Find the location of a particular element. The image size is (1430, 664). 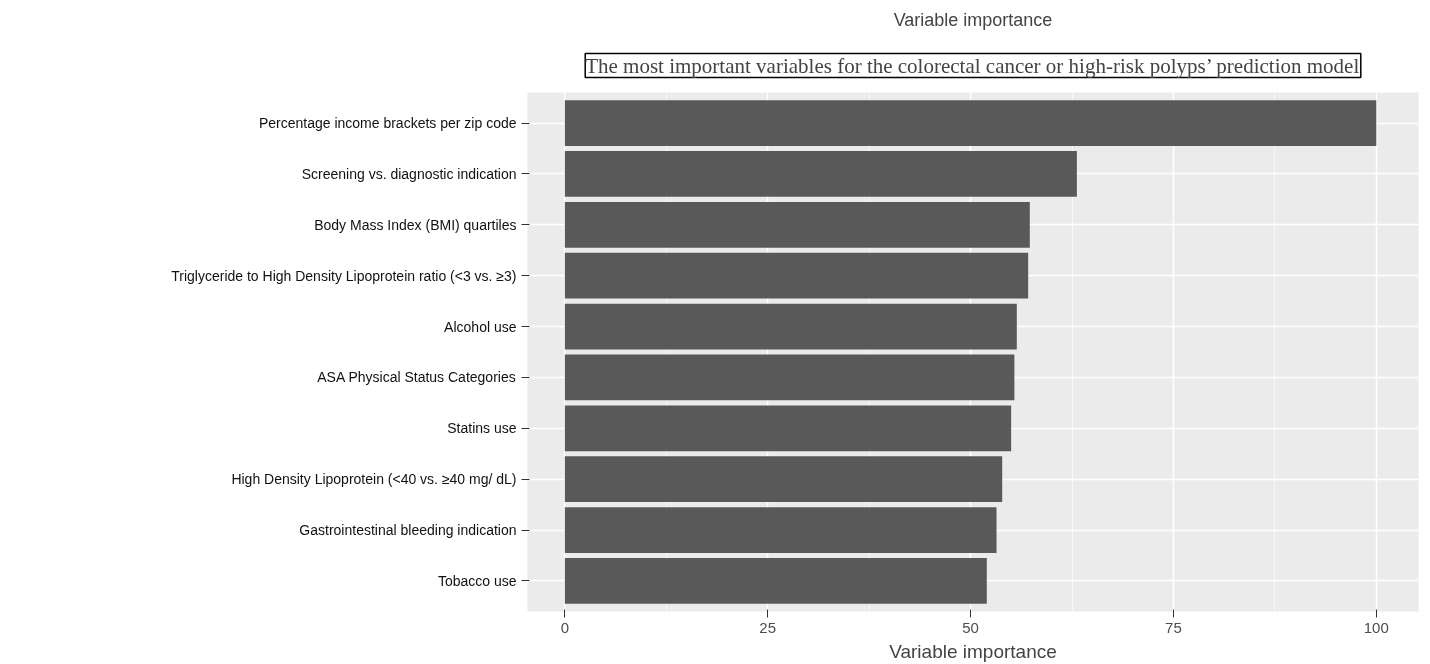

y-tick-label: Alcohol use is located at coordinates (480, 326).